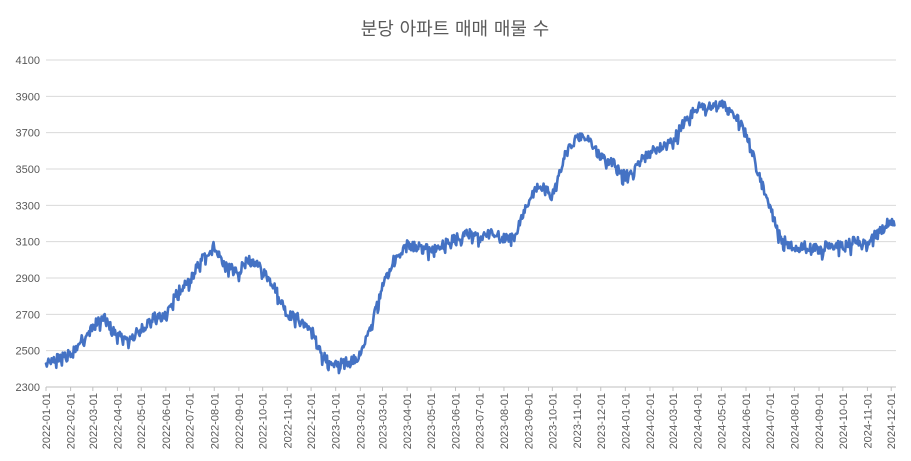  Describe the element at coordinates (191, 421) in the screenshot. I see `x-tick-label: 2022-07-01` at that location.